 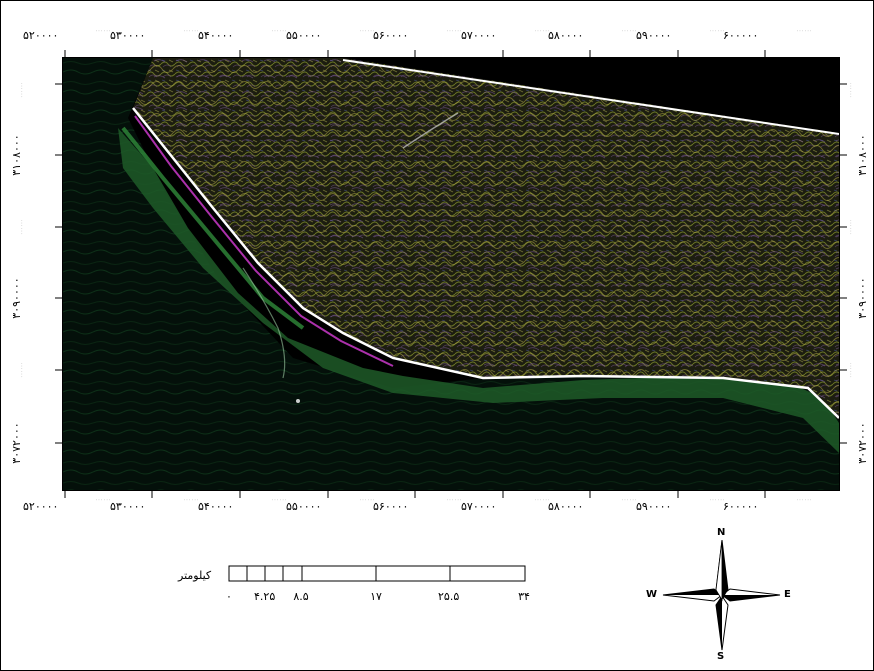 What do you see at coordinates (721, 656) in the screenshot?
I see `south-label: S` at bounding box center [721, 656].